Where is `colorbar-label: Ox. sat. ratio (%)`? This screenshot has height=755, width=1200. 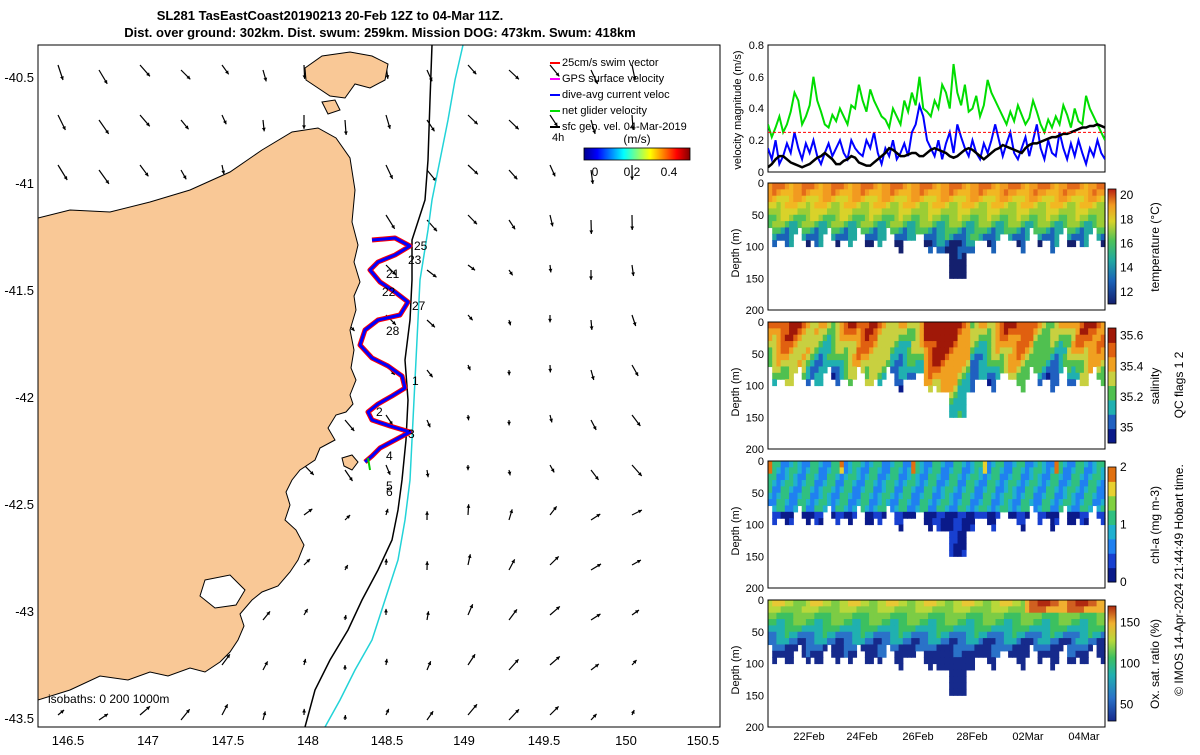 colorbar-label: Ox. sat. ratio (%) is located at coordinates (1155, 664).